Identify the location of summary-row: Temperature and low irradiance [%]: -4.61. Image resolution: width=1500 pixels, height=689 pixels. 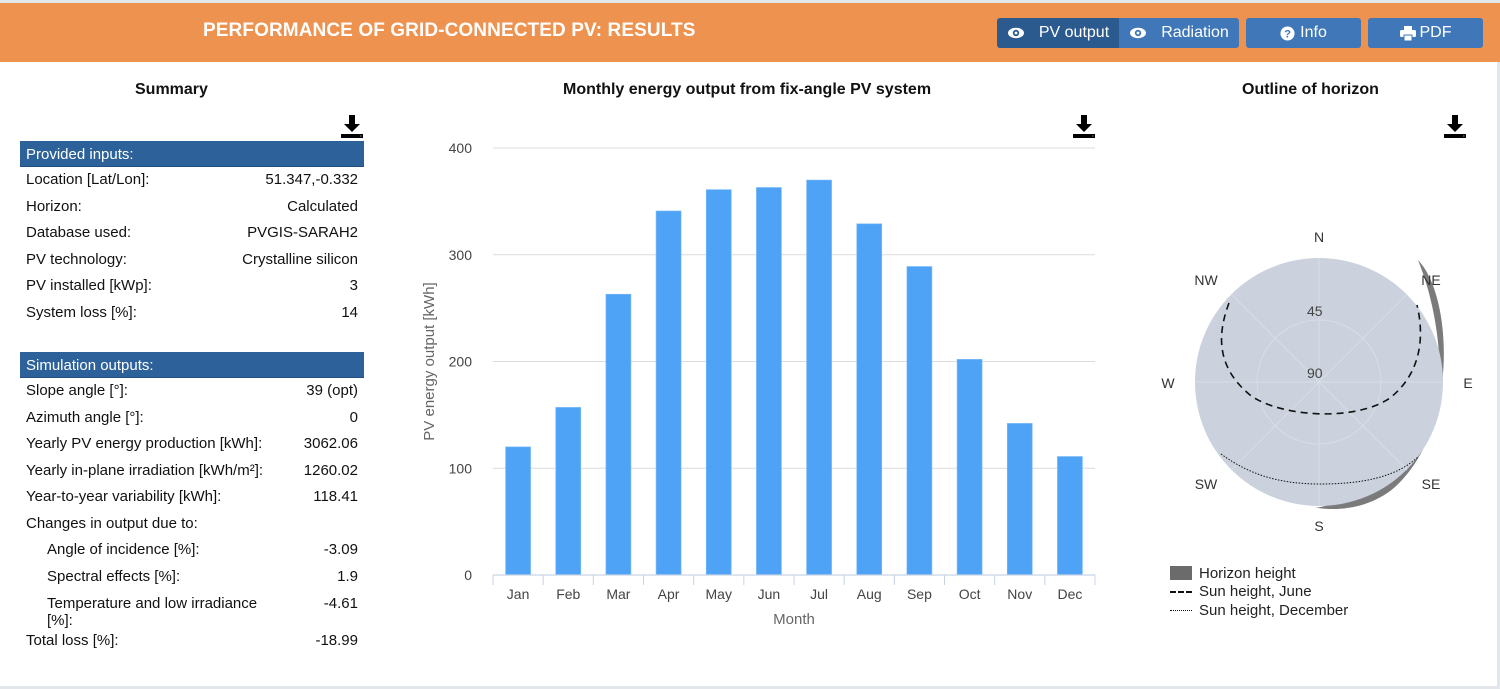
(202, 612).